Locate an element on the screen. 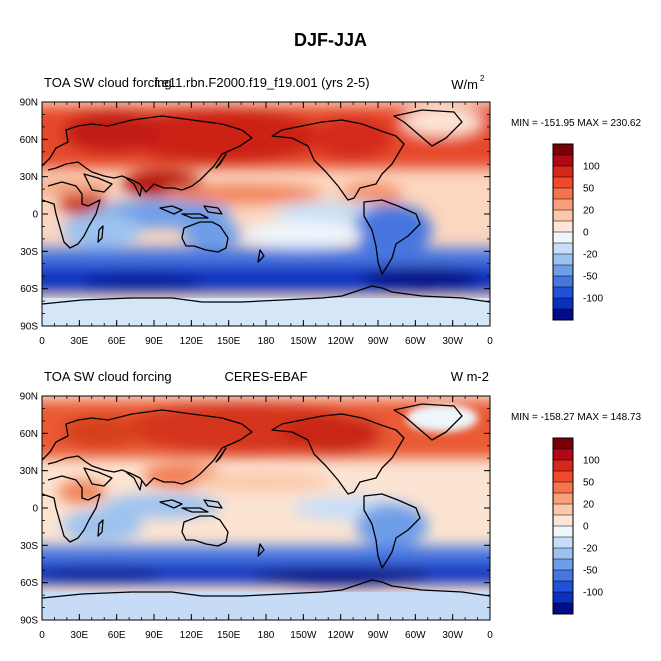 The height and width of the screenshot is (661, 661). lon-label-1: 30W is located at coordinates (452, 341).